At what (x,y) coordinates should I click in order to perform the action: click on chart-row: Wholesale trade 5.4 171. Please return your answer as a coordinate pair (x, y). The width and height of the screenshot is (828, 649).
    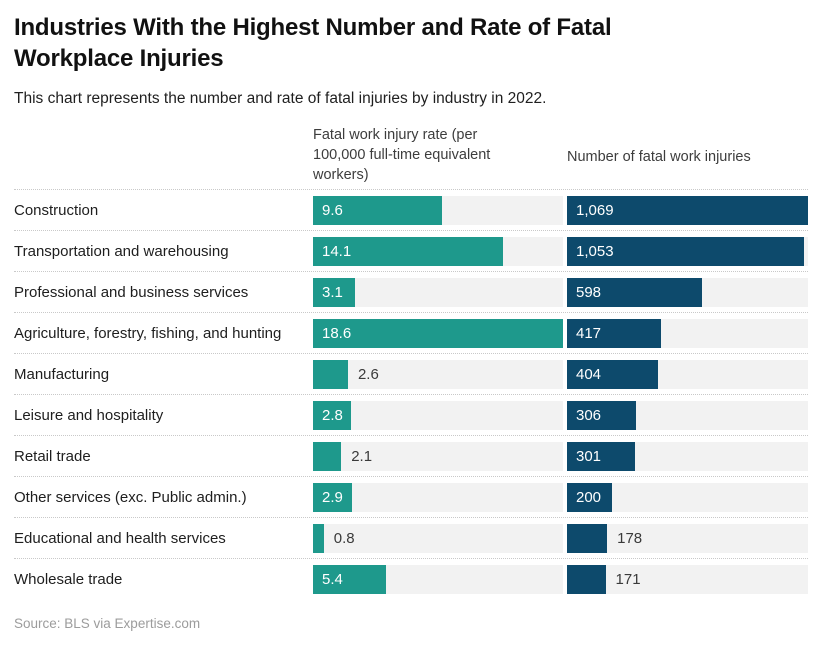
    Looking at the image, I should click on (411, 578).